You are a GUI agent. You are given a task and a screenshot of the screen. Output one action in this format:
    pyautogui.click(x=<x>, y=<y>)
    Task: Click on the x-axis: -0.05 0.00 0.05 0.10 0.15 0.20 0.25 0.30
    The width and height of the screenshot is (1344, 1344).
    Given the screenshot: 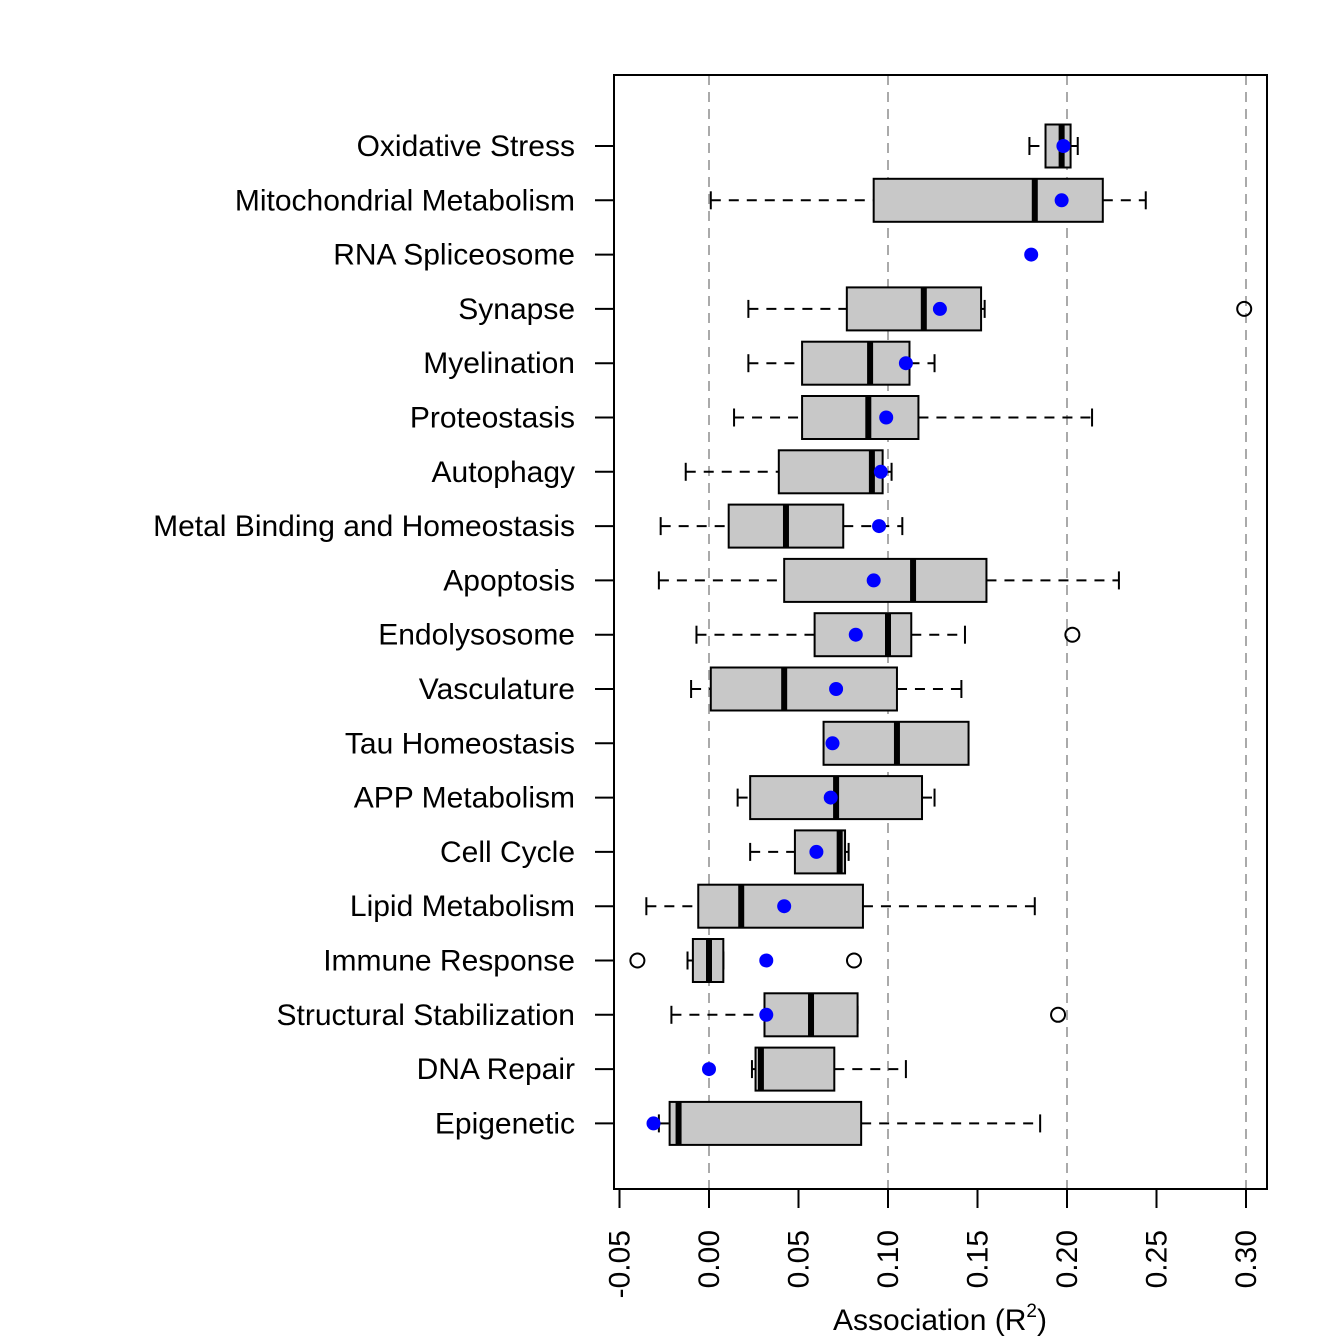 What is the action you would take?
    pyautogui.click(x=933, y=1243)
    